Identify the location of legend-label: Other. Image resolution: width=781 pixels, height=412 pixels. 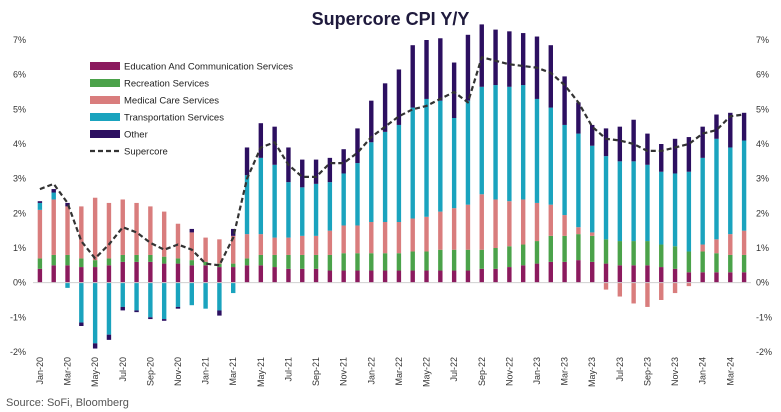
(136, 135).